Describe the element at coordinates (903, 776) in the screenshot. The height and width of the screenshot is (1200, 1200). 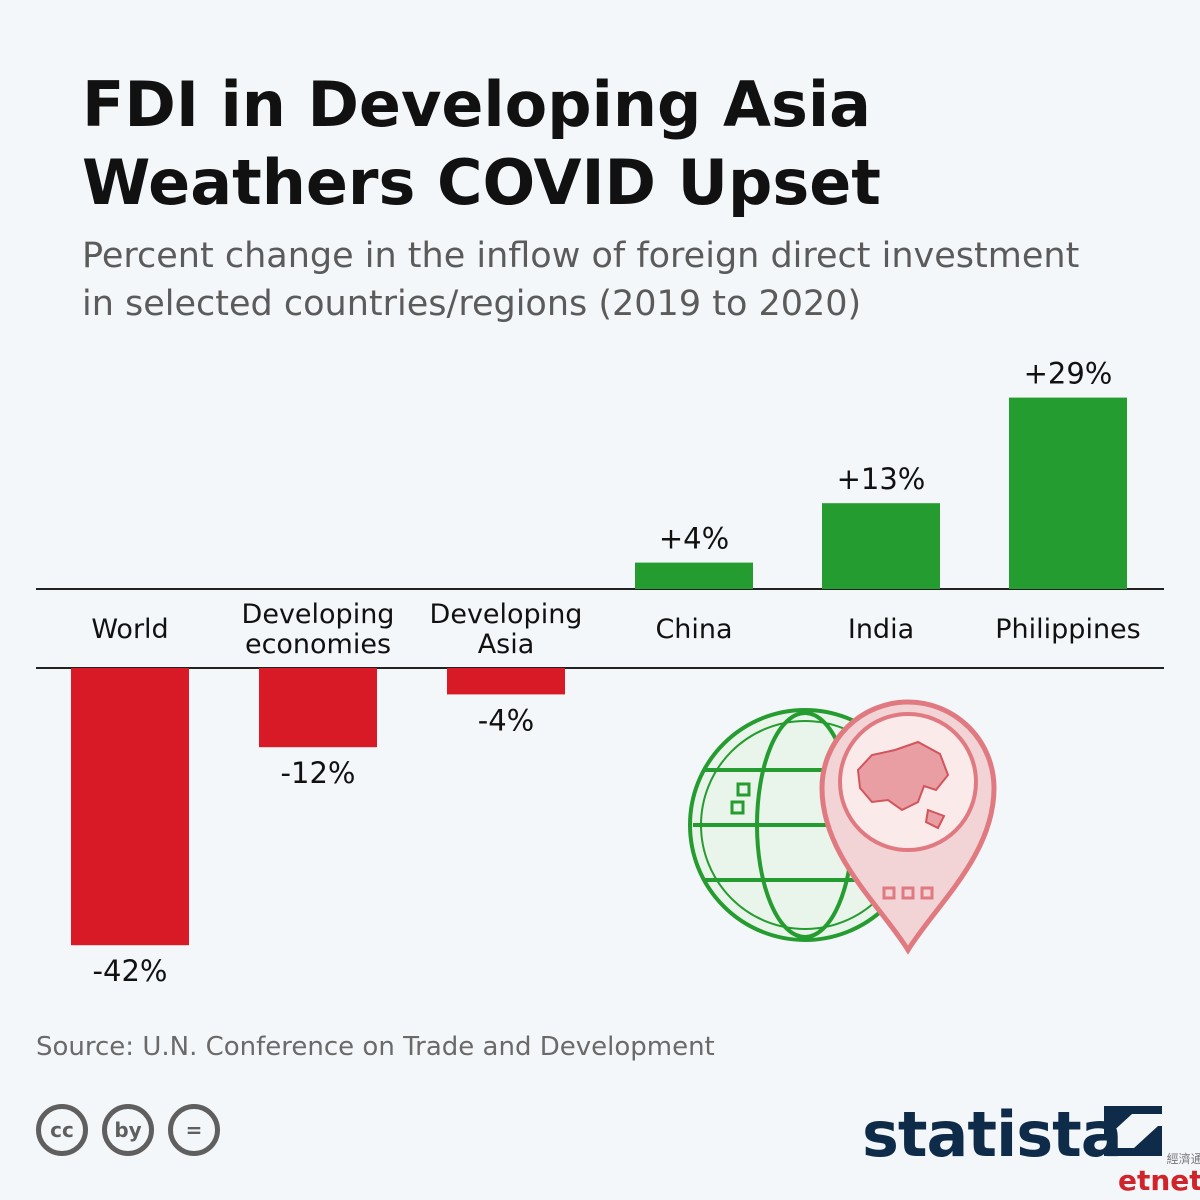
I see `asia-map-icon` at that location.